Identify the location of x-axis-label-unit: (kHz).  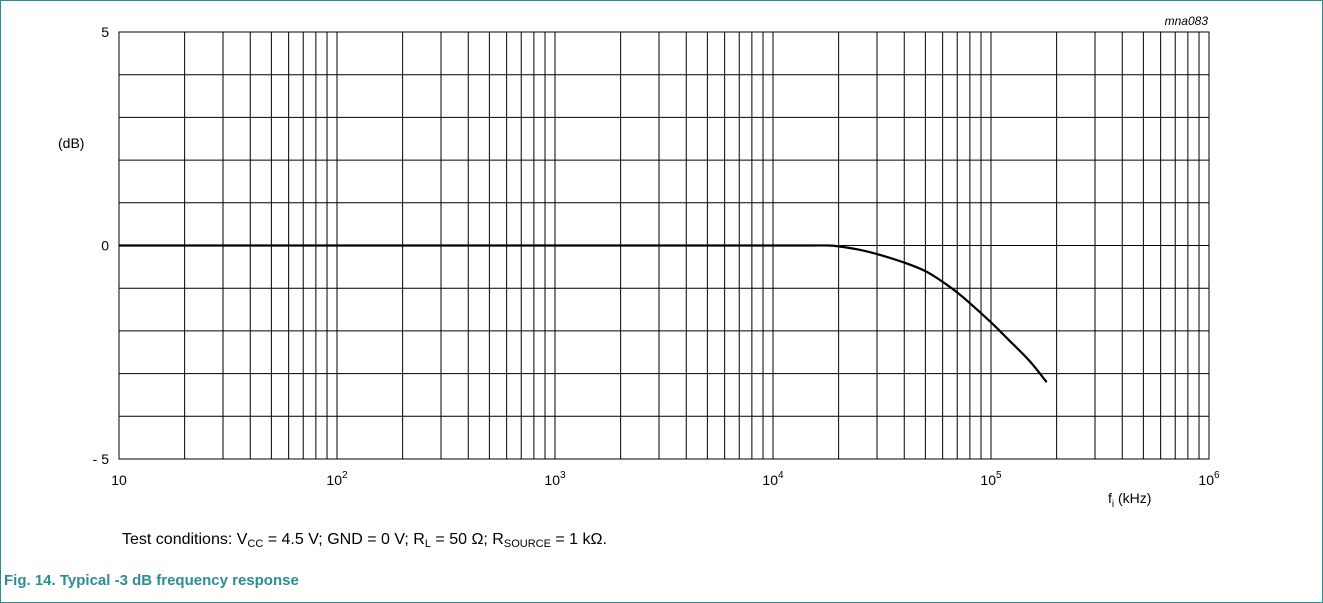
(1132, 498).